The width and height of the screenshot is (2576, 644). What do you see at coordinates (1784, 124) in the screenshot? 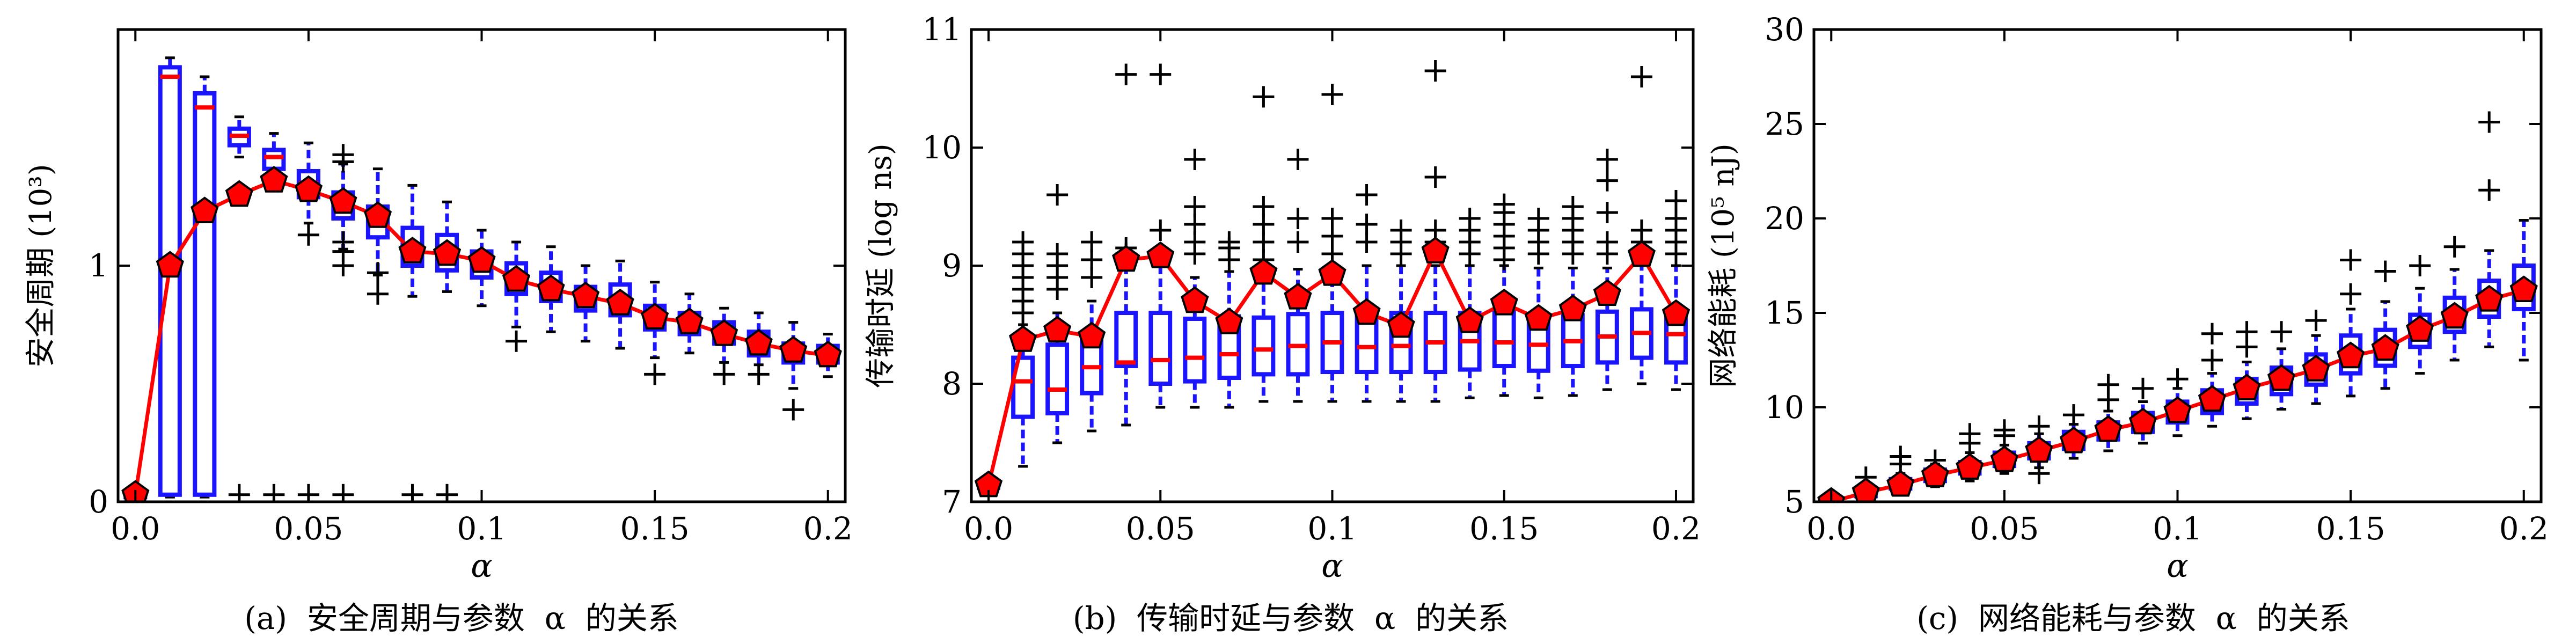
I see `ytick-label: 25` at bounding box center [1784, 124].